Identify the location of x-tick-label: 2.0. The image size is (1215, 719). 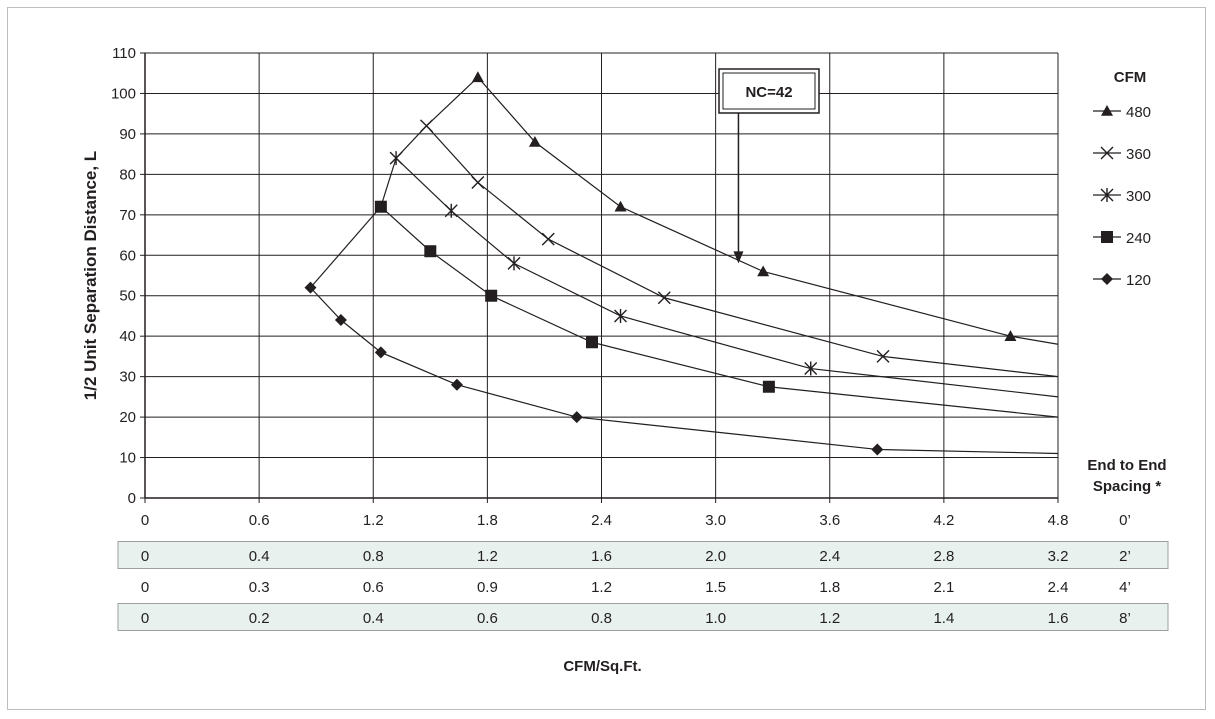
(715, 556).